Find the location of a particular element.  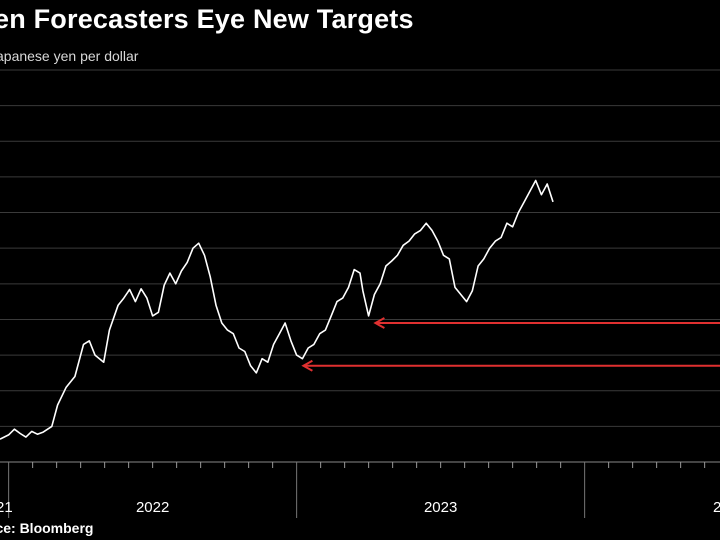

x-tick-label: 21 is located at coordinates (6, 507).